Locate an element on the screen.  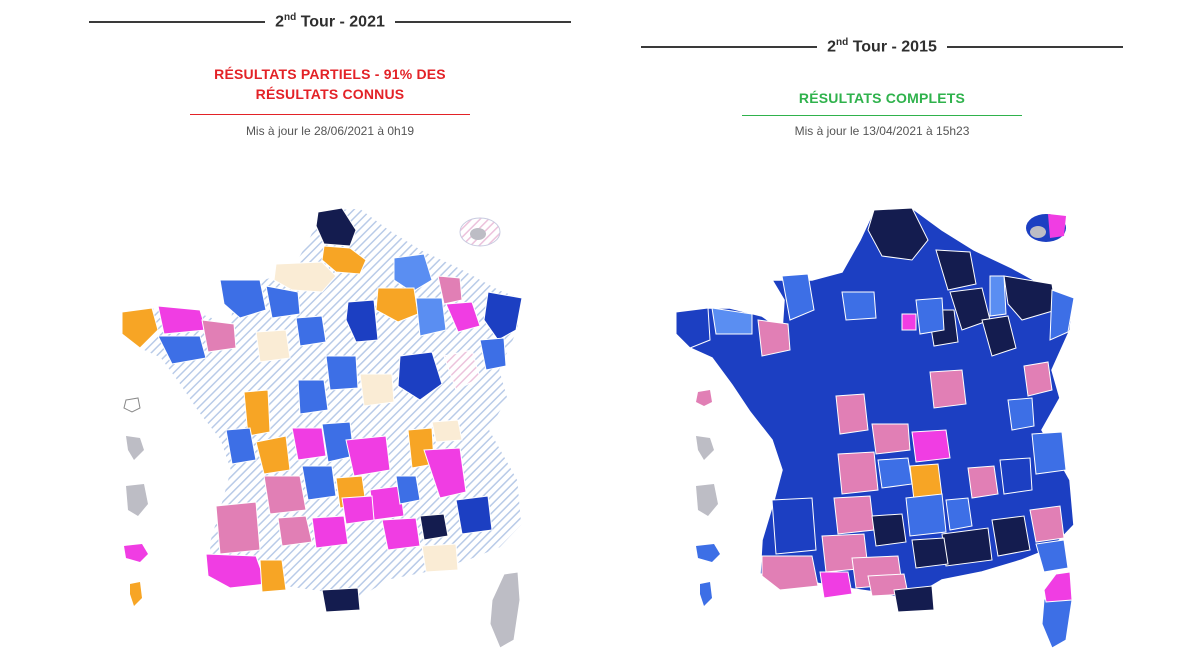
tour-title: 2nd Tour - 2021 is located at coordinates (330, 21).